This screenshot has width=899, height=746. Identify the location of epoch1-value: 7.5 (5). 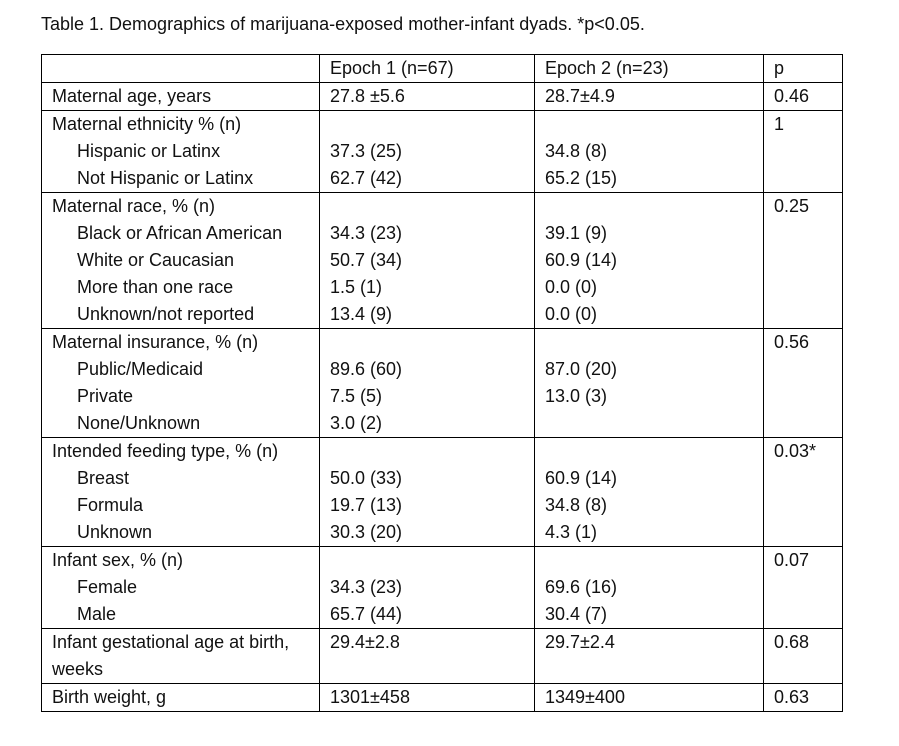
(427, 396).